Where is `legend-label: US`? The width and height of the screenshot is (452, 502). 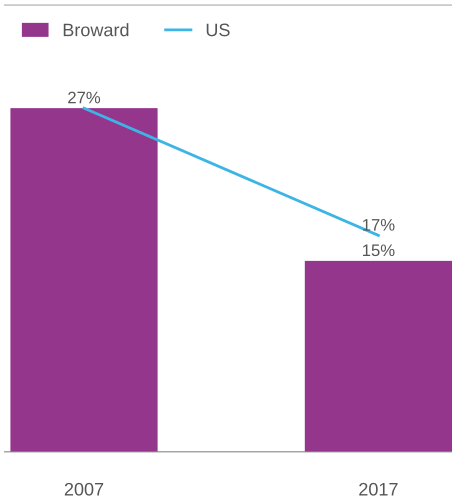 legend-label: US is located at coordinates (218, 30).